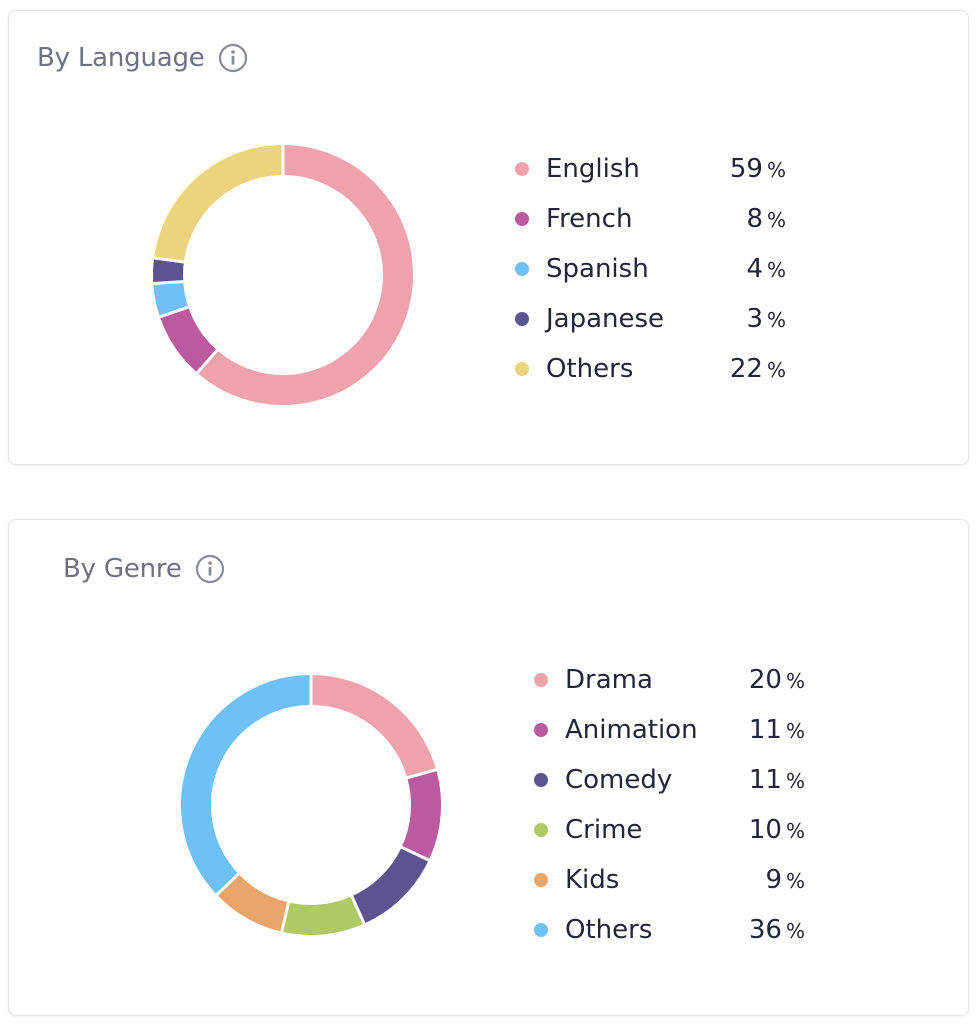 This screenshot has height=1024, width=979. Describe the element at coordinates (631, 730) in the screenshot. I see `legend-label: Animation` at that location.